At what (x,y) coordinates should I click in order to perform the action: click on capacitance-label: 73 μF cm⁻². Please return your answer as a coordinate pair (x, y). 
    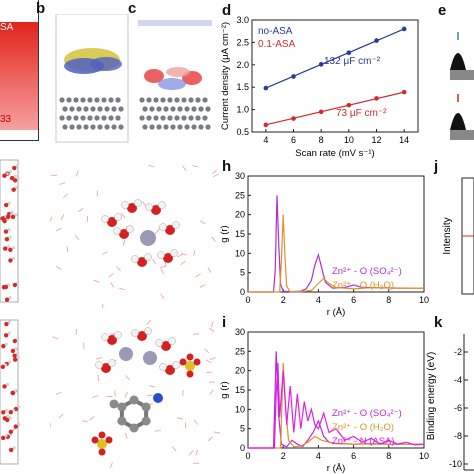
    Looking at the image, I should click on (361, 113).